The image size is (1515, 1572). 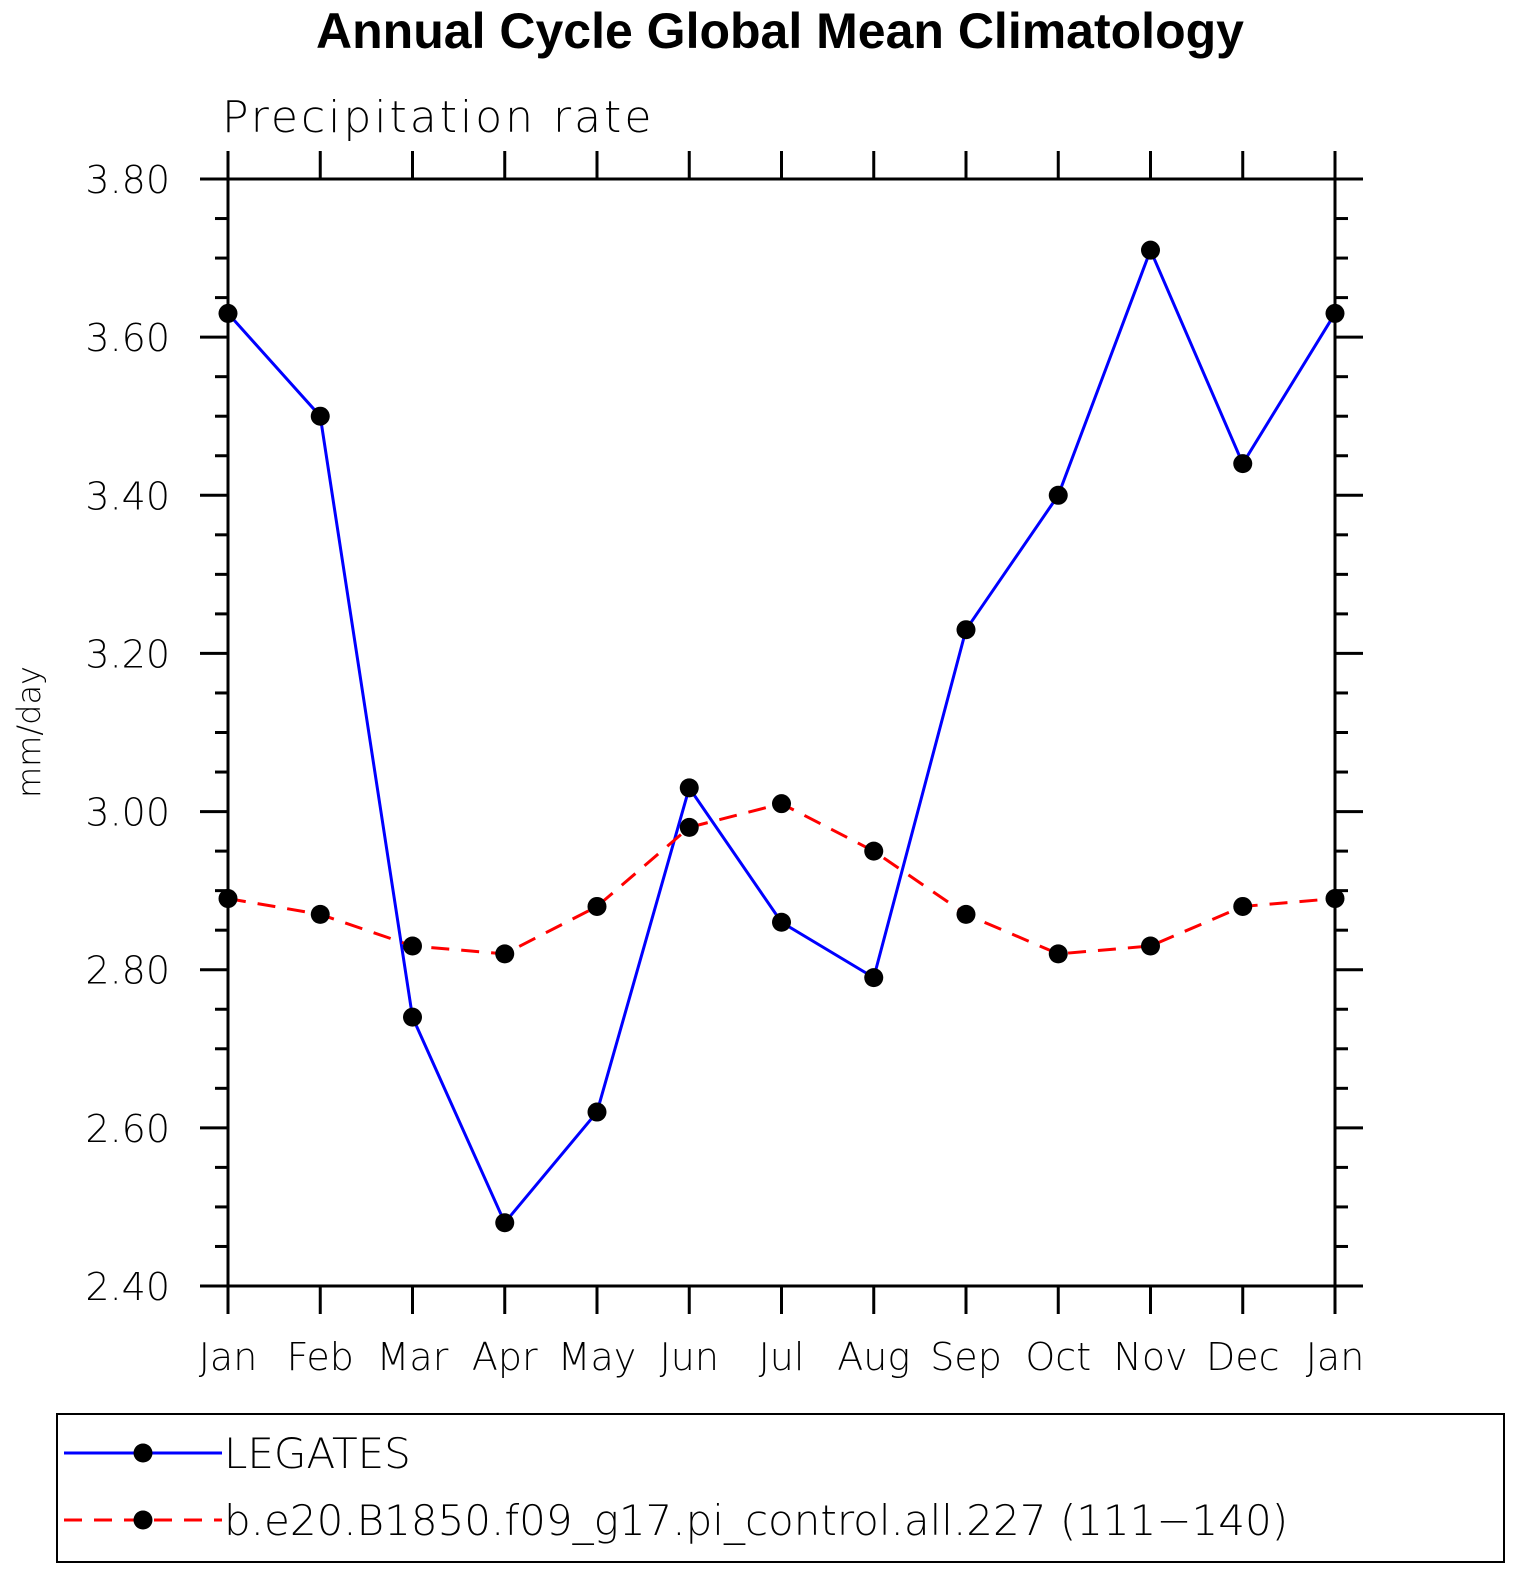 I want to click on legend-box, so click(x=780, y=1488).